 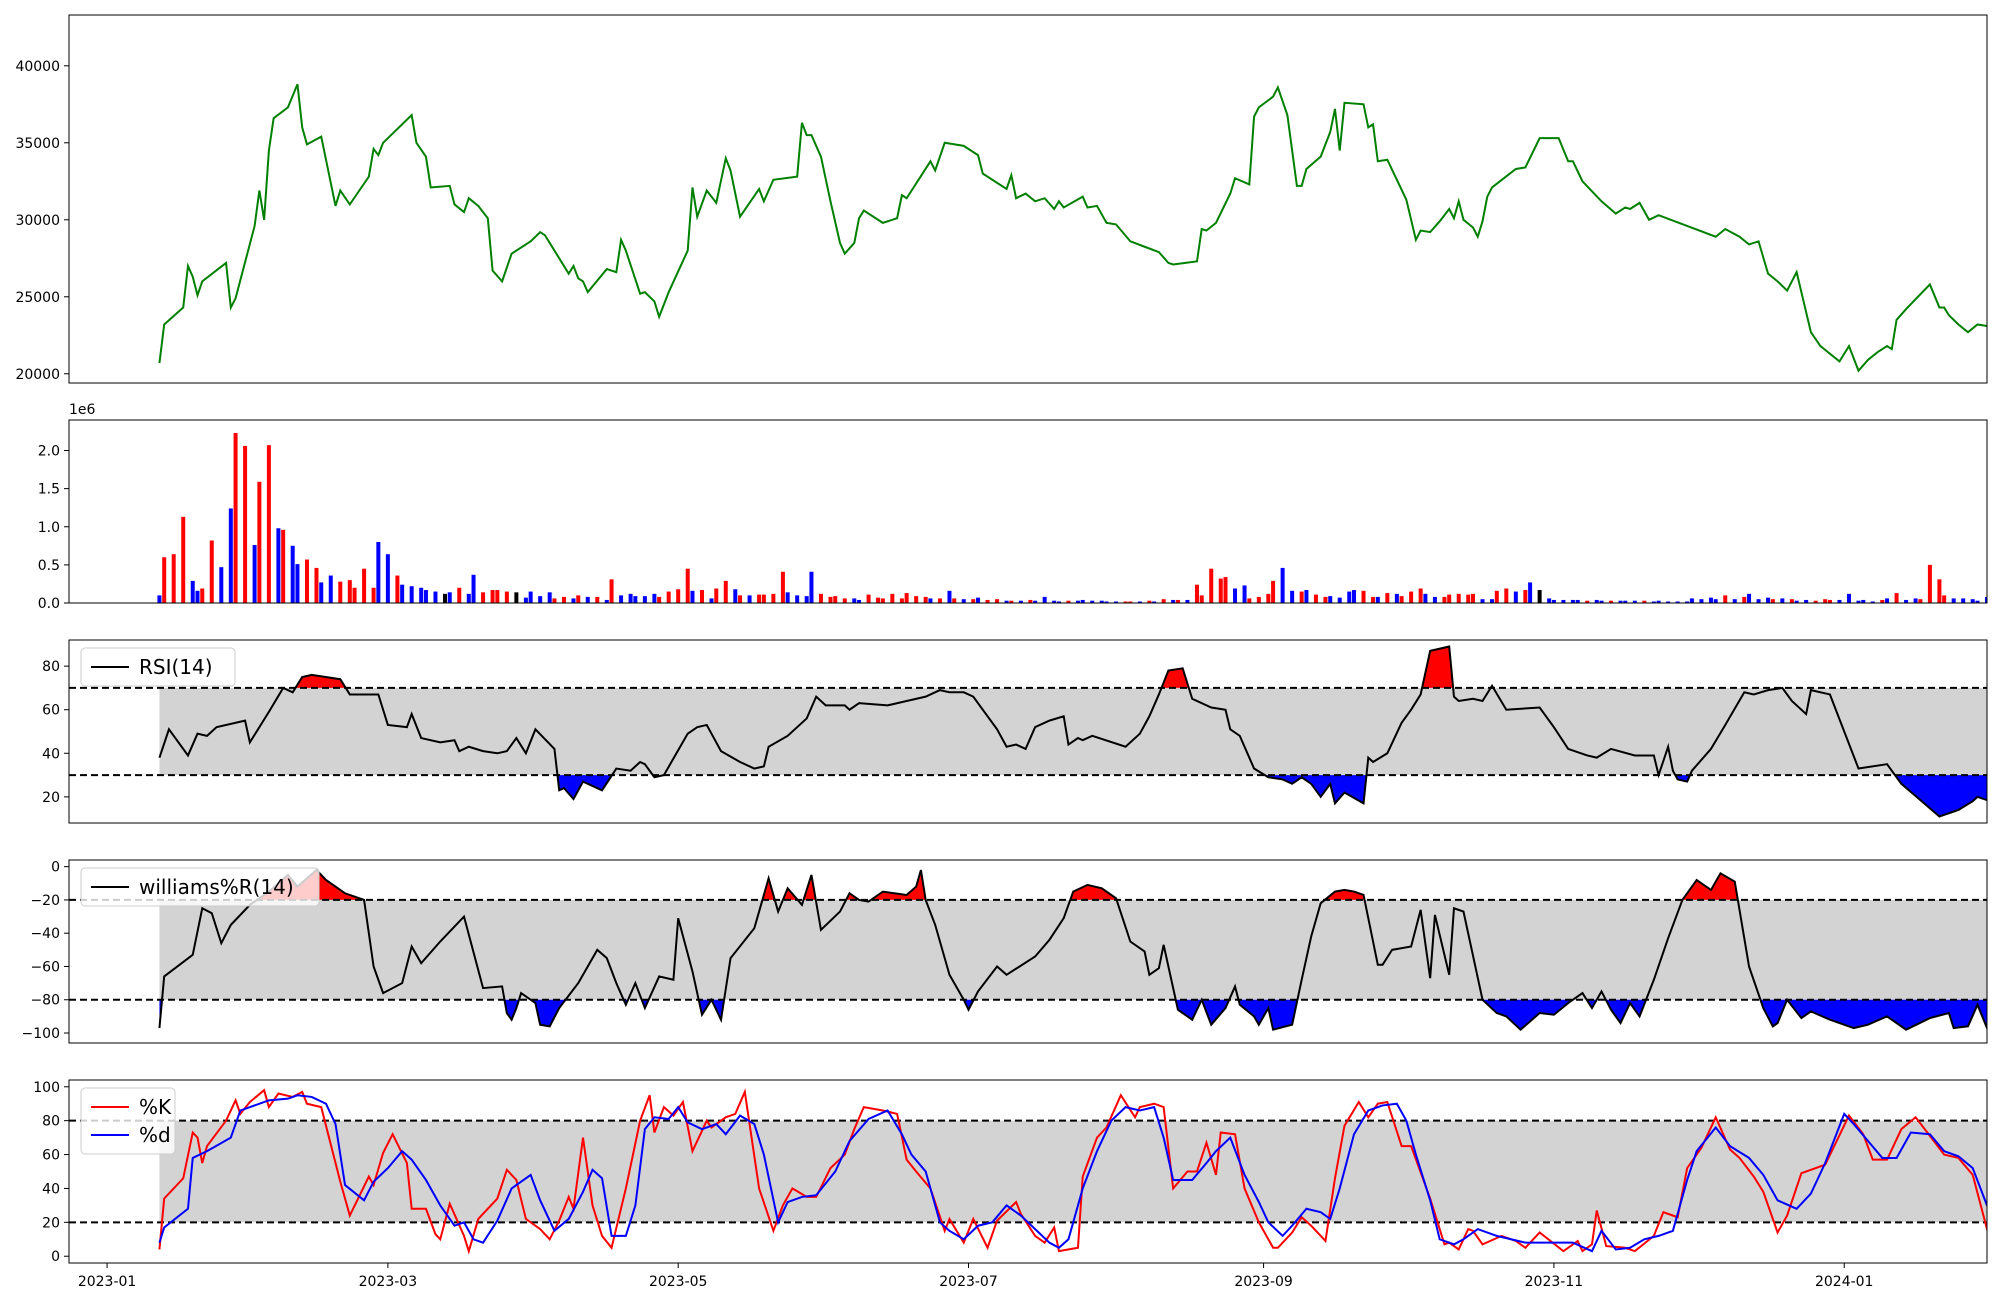 I want to click on y-tick-label: 60, so click(x=51, y=711).